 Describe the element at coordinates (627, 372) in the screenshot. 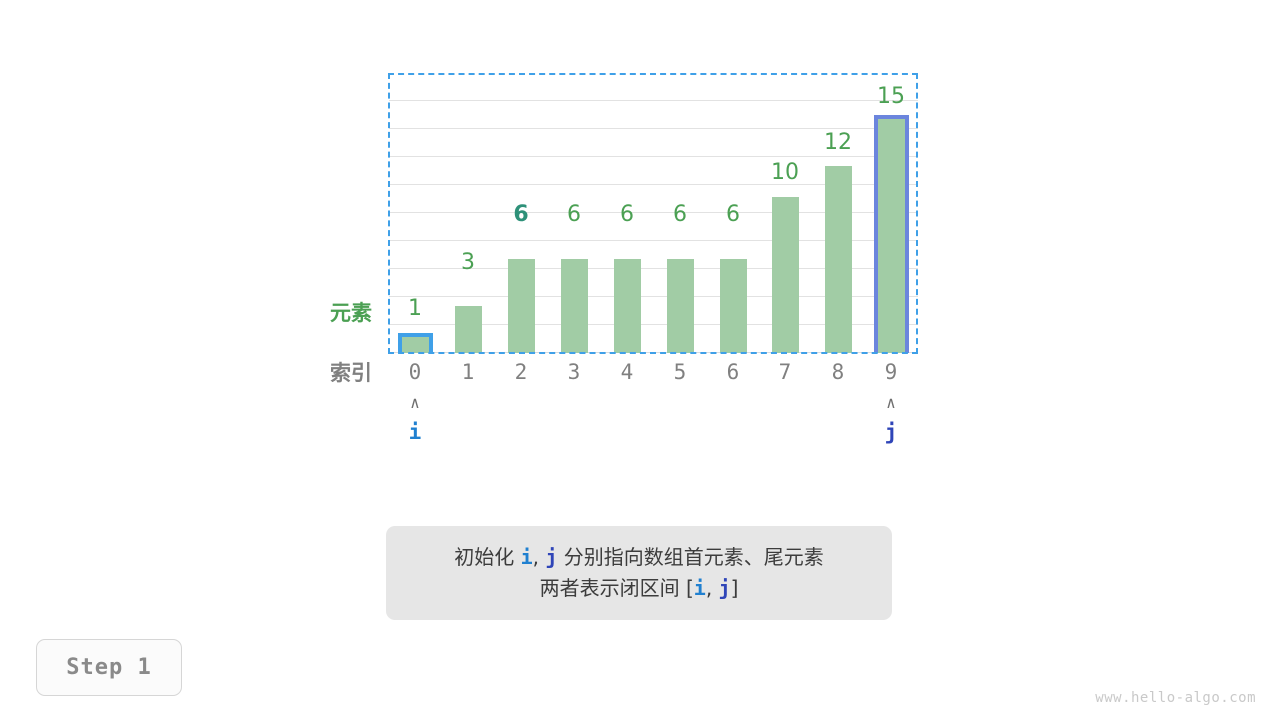

I see `index-label-4: 4` at that location.